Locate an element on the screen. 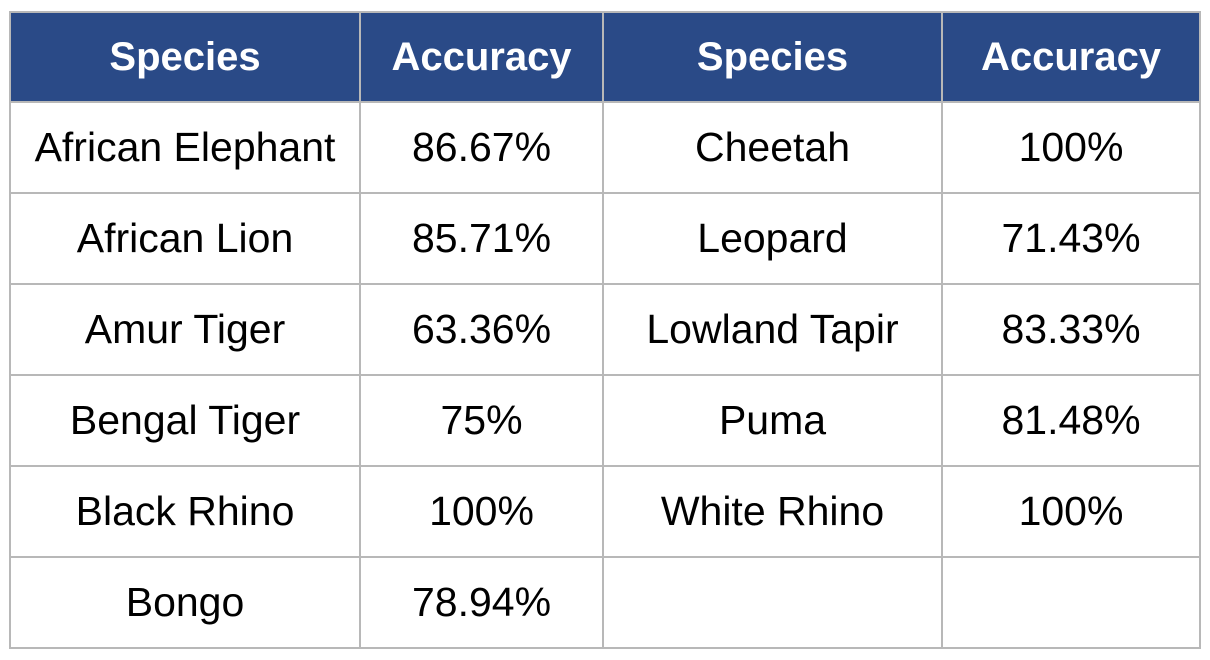  accuracy-cell: 71.43% is located at coordinates (1071, 238).